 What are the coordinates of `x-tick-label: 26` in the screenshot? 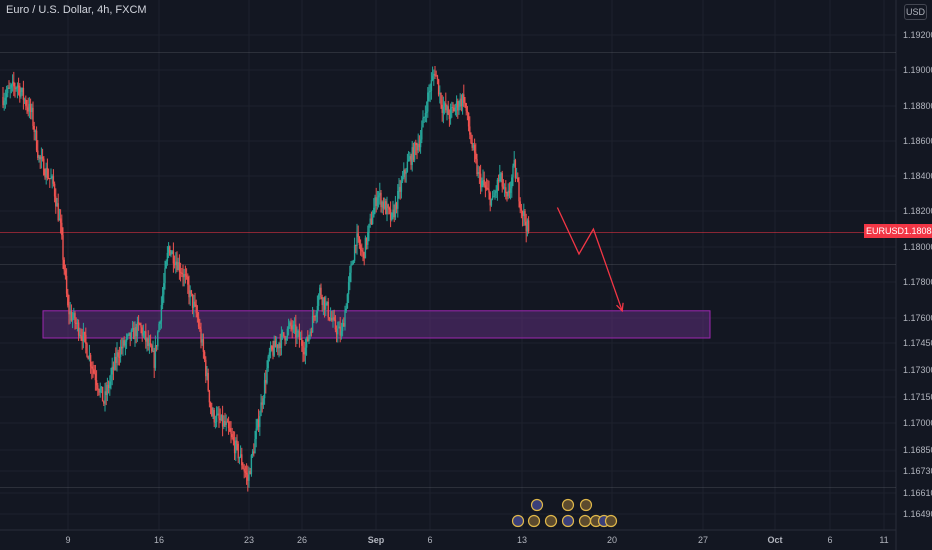 It's located at (302, 540).